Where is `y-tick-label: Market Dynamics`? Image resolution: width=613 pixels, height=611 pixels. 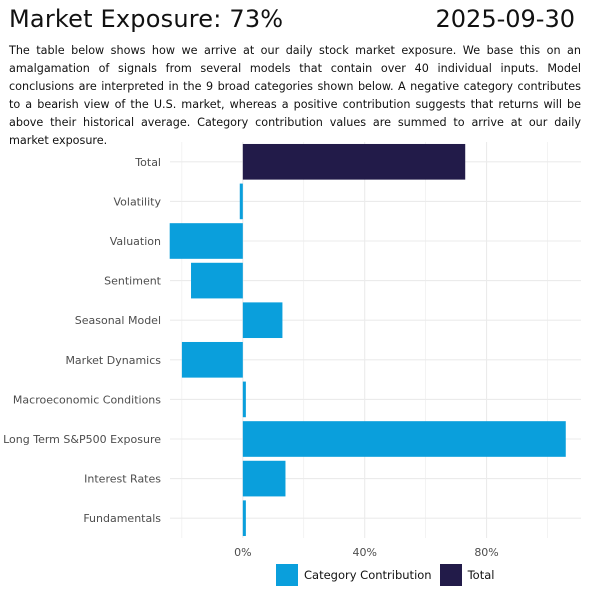
y-tick-label: Market Dynamics is located at coordinates (113, 360).